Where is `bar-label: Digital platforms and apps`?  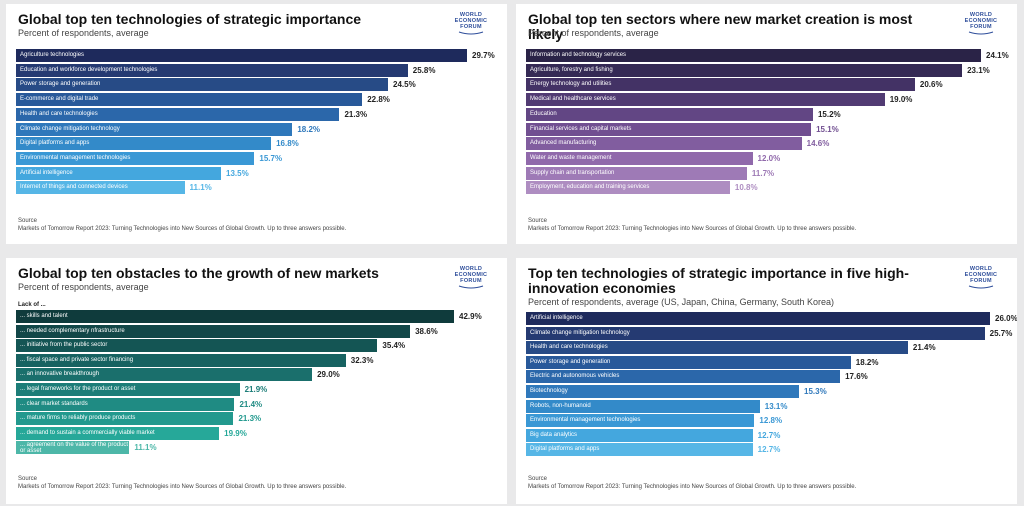
bar-label: Digital platforms and apps is located at coordinates (565, 449).